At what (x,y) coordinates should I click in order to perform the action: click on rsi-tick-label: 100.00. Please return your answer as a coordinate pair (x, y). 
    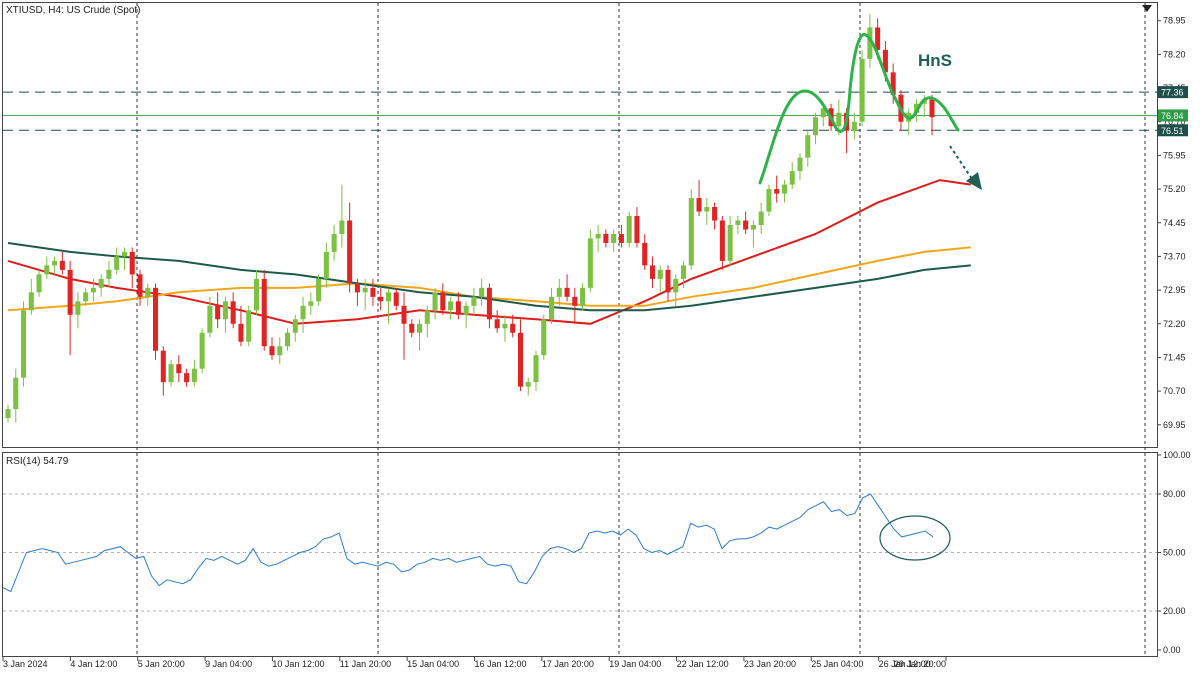
    Looking at the image, I should click on (1177, 455).